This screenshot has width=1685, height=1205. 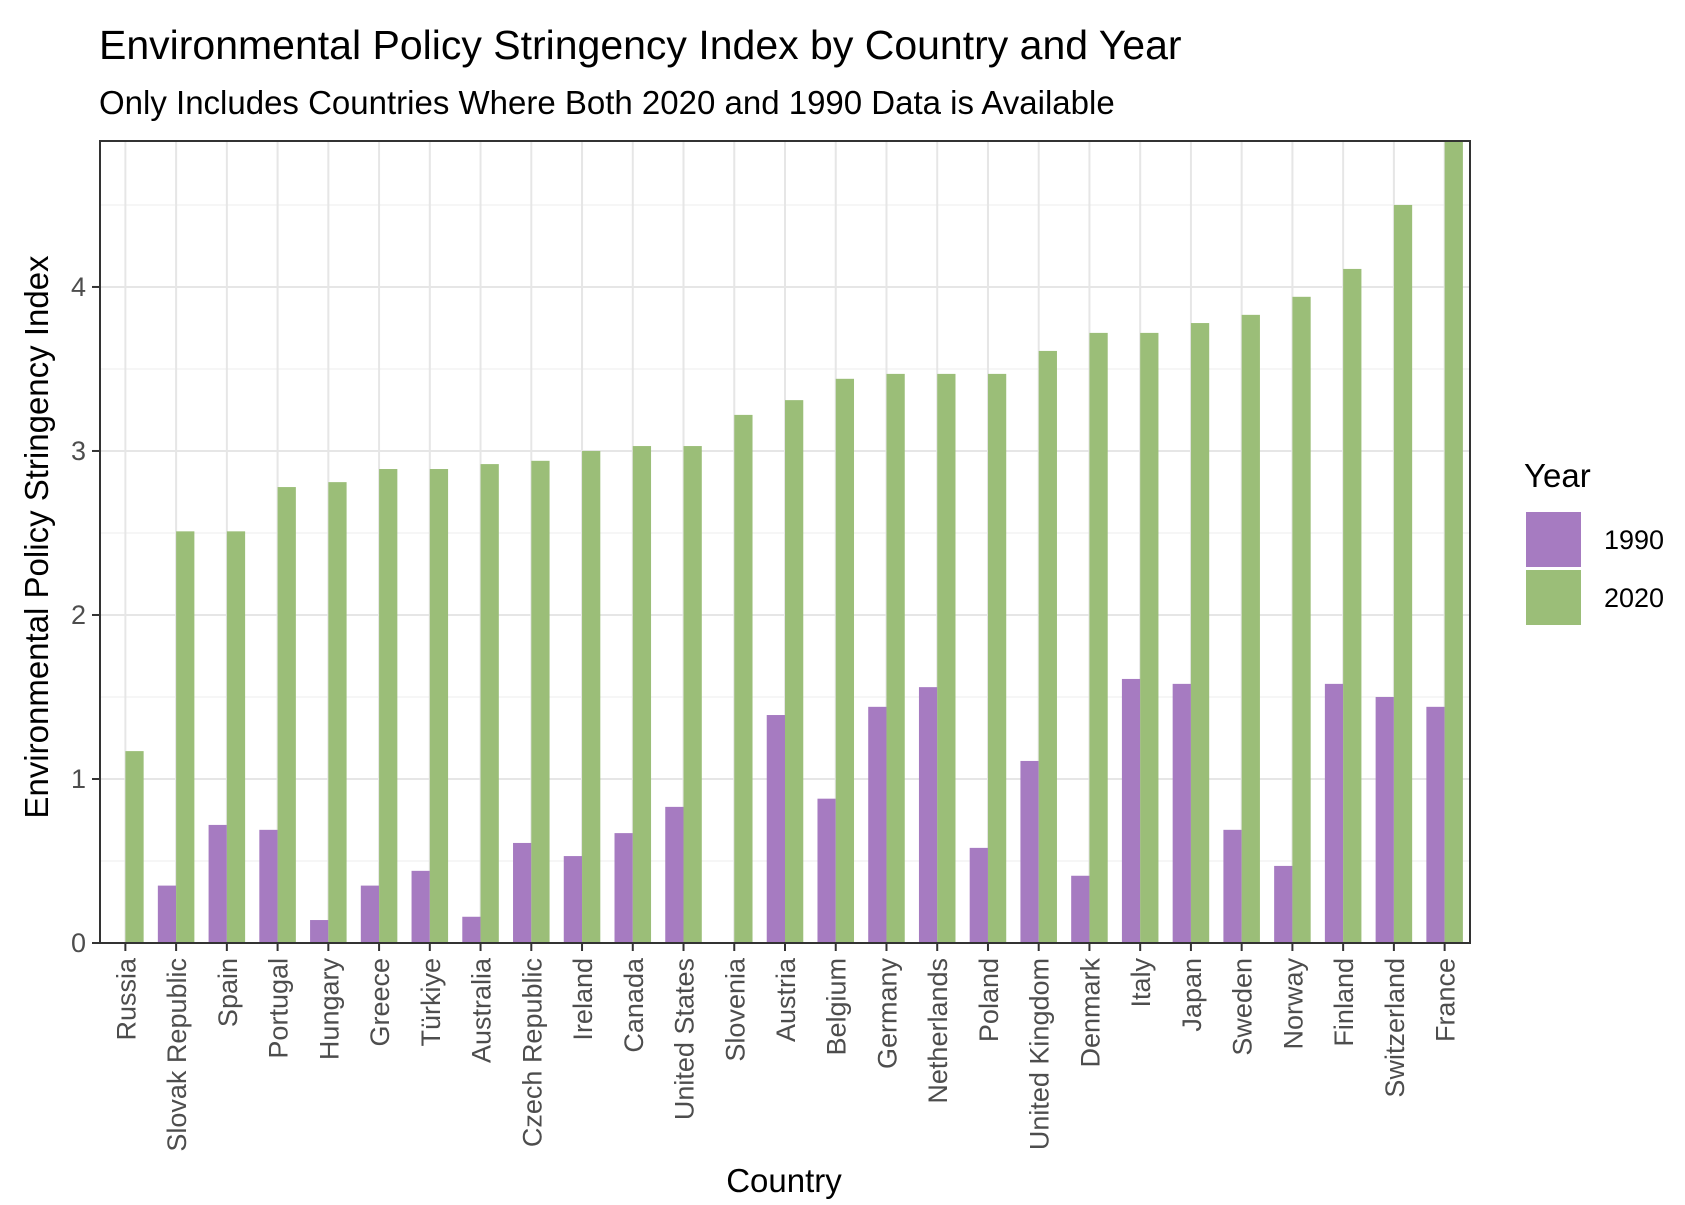 I want to click on x-tick-label: Sweden, so click(x=1243, y=1007).